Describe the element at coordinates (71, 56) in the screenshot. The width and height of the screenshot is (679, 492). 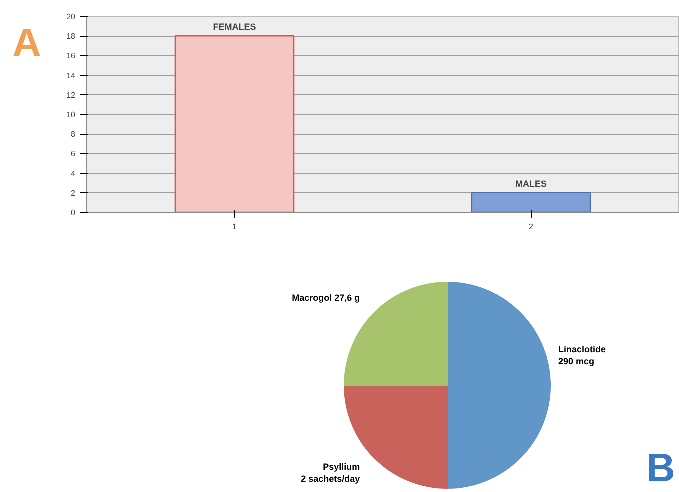
I see `y-tick-label: 16` at that location.